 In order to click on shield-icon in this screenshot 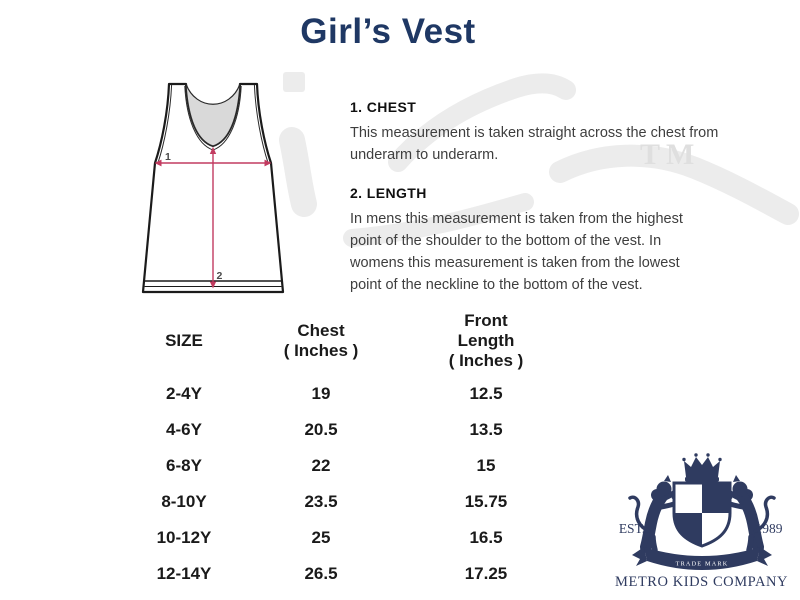, I will do `click(702, 514)`.